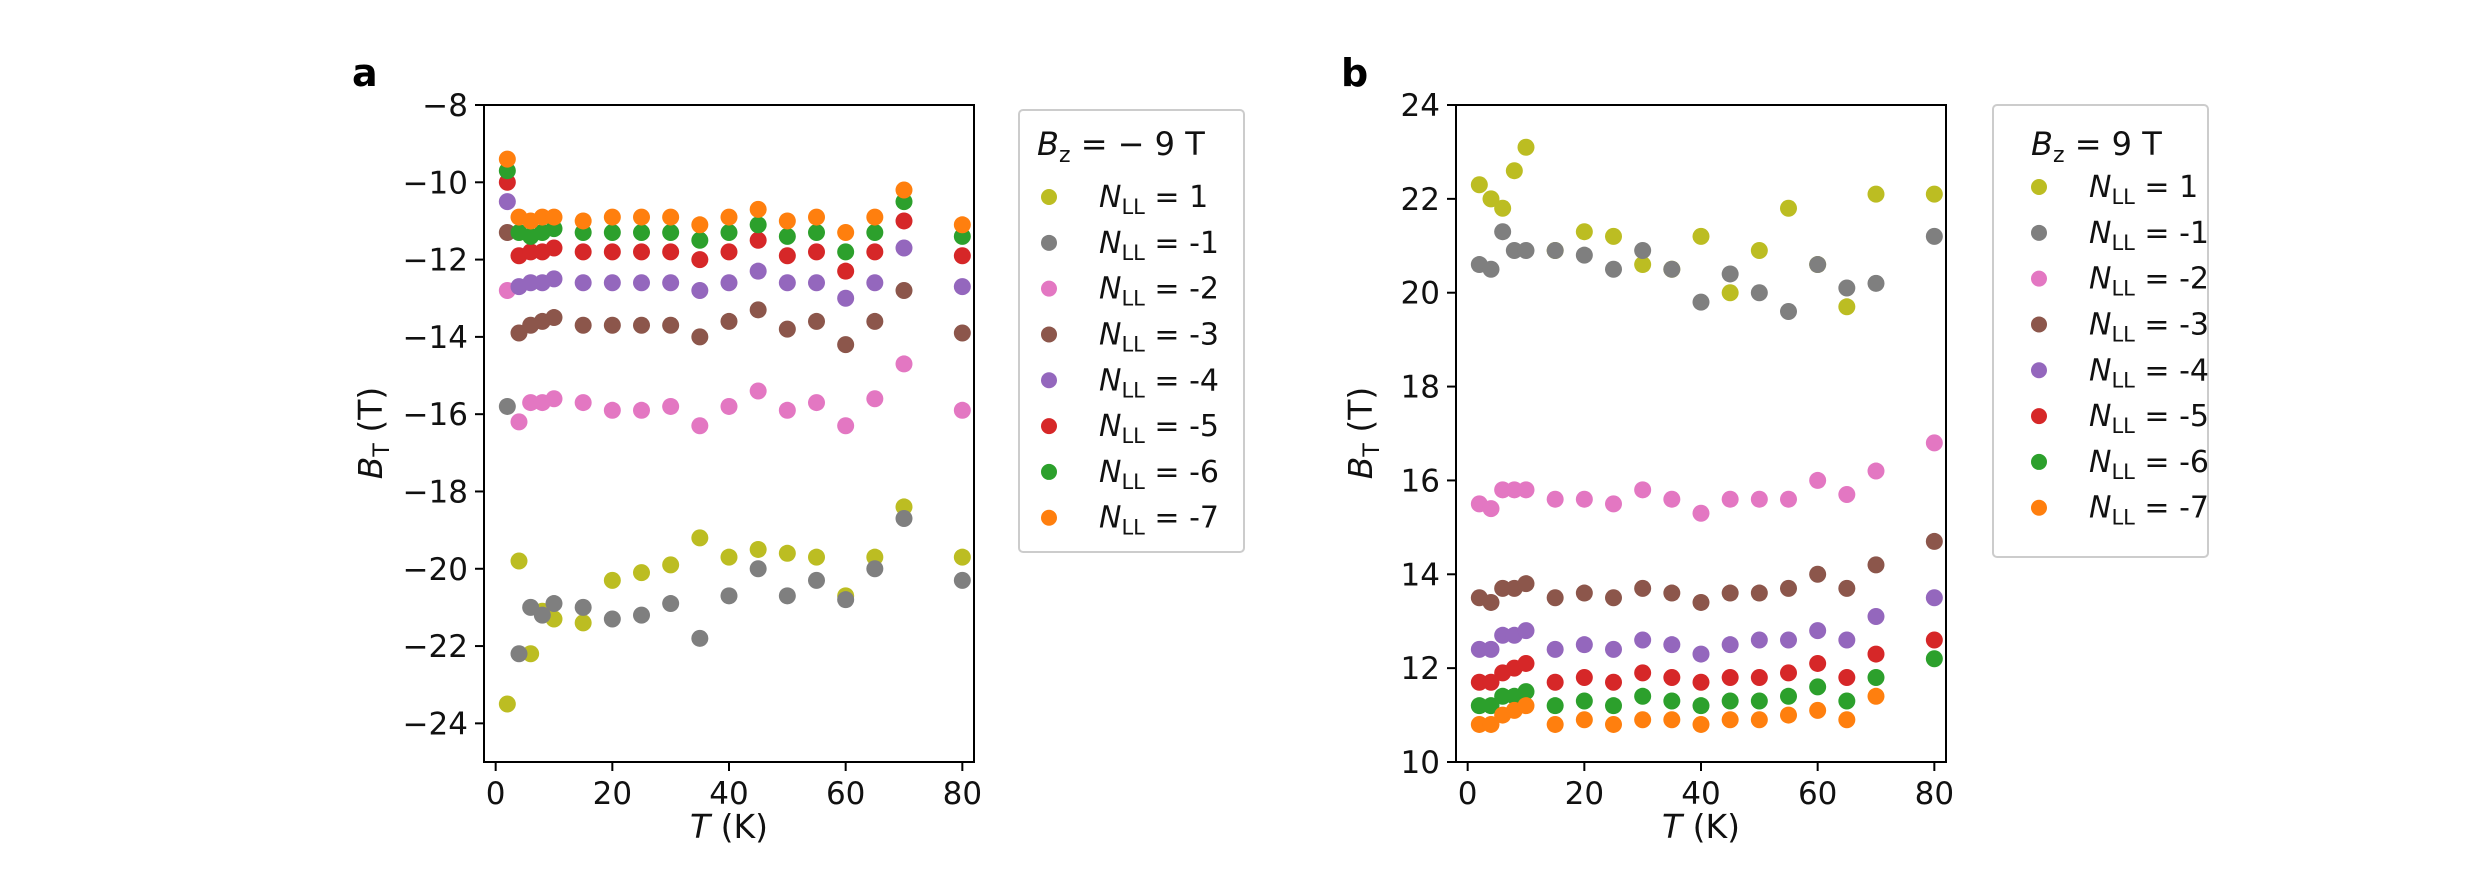 The width and height of the screenshot is (2481, 880). Describe the element at coordinates (1049, 517) in the screenshot. I see `panel-a-legend-marker` at that location.